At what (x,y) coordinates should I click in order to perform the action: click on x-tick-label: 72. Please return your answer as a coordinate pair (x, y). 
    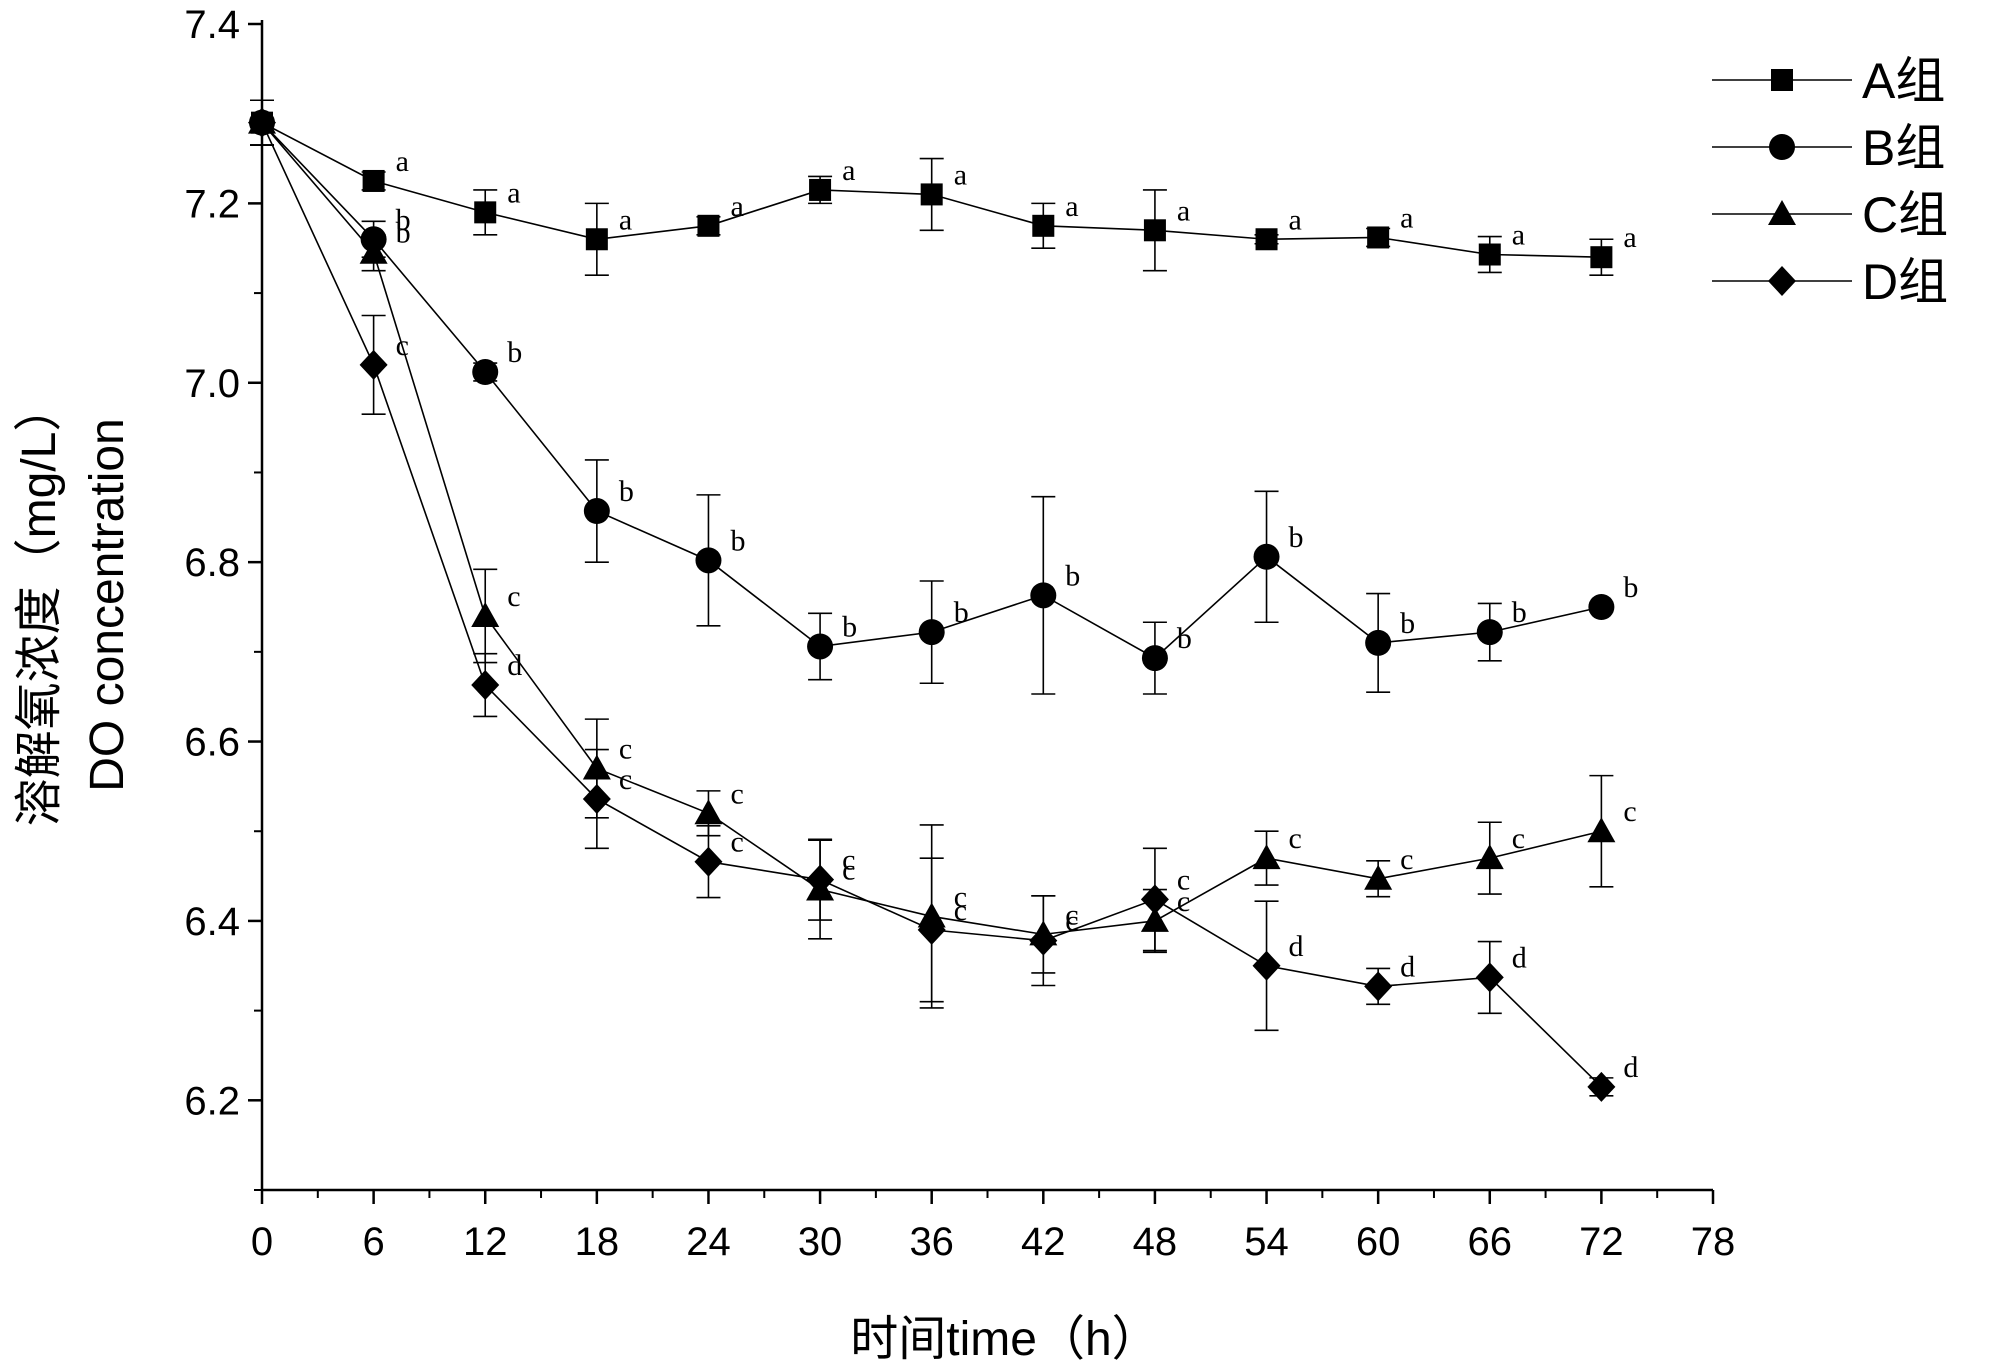
    Looking at the image, I should click on (1601, 1242).